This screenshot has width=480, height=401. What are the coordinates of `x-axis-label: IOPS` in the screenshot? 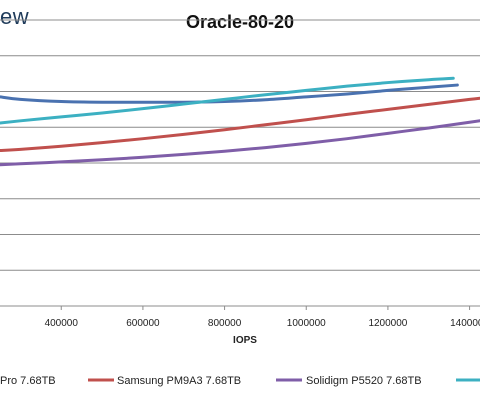 It's located at (245, 340).